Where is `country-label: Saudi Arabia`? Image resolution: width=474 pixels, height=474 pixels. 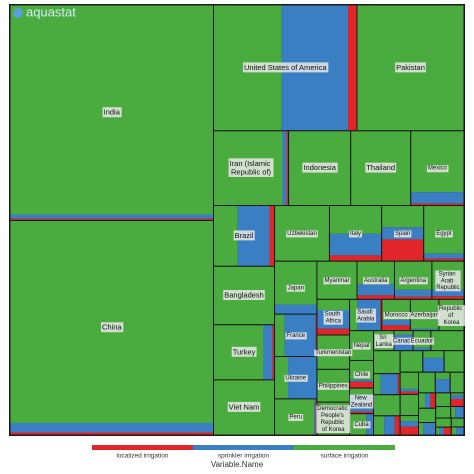
country-label: Saudi Arabia is located at coordinates (366, 315).